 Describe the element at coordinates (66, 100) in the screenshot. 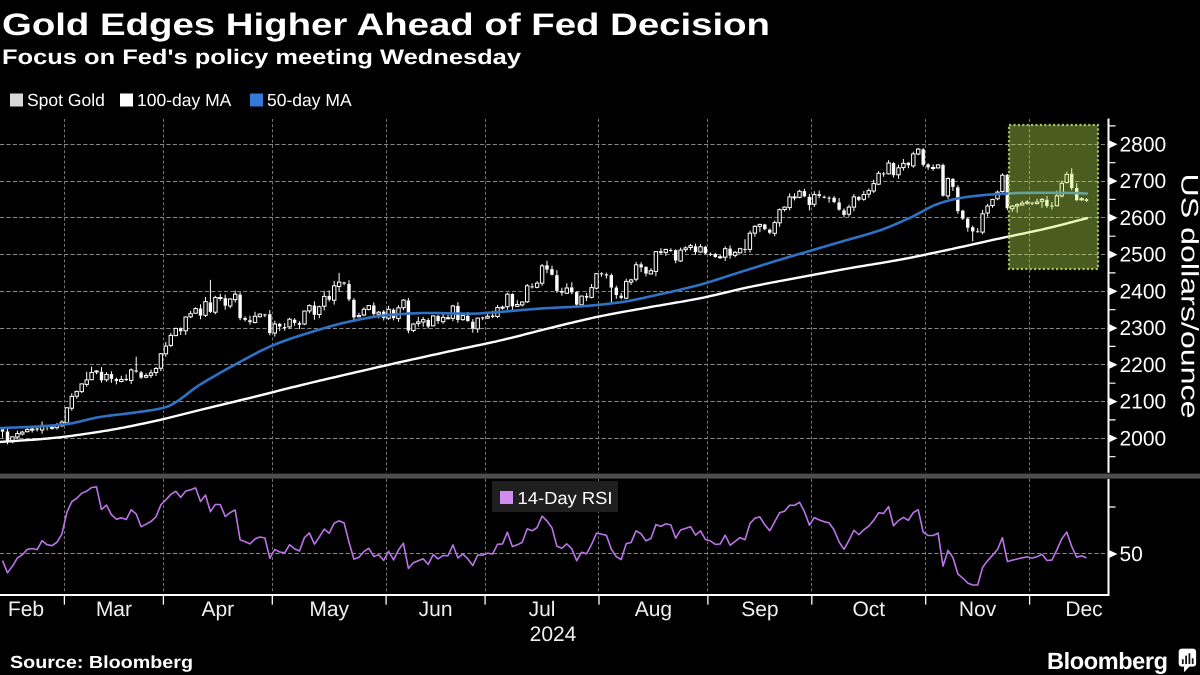

I see `svg-text: Spot Gold` at that location.